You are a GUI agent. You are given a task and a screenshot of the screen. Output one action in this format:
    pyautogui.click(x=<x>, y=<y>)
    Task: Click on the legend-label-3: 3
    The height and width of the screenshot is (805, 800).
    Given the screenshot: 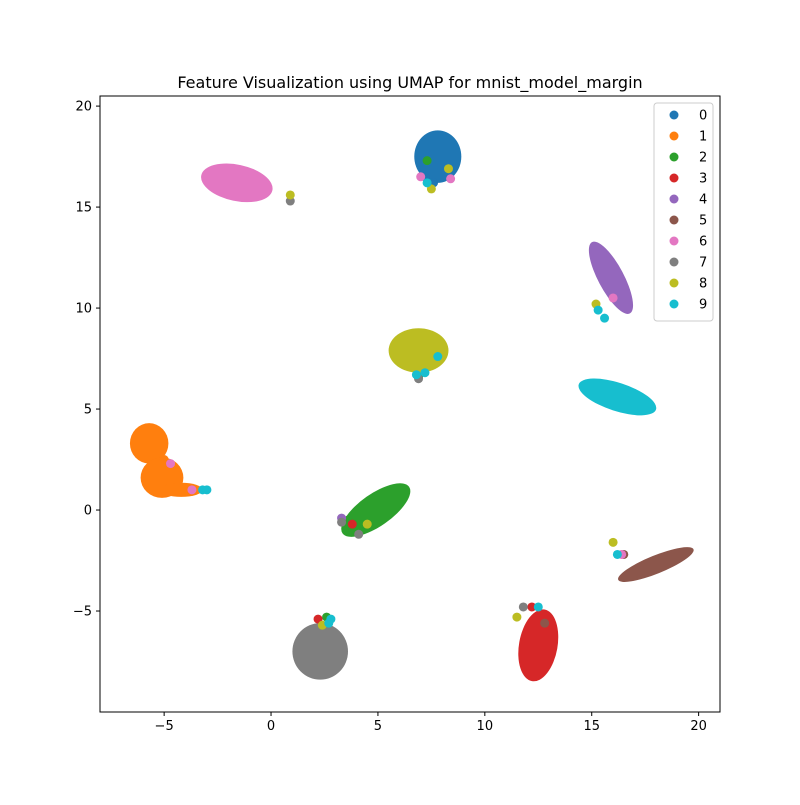 What is the action you would take?
    pyautogui.click(x=703, y=179)
    